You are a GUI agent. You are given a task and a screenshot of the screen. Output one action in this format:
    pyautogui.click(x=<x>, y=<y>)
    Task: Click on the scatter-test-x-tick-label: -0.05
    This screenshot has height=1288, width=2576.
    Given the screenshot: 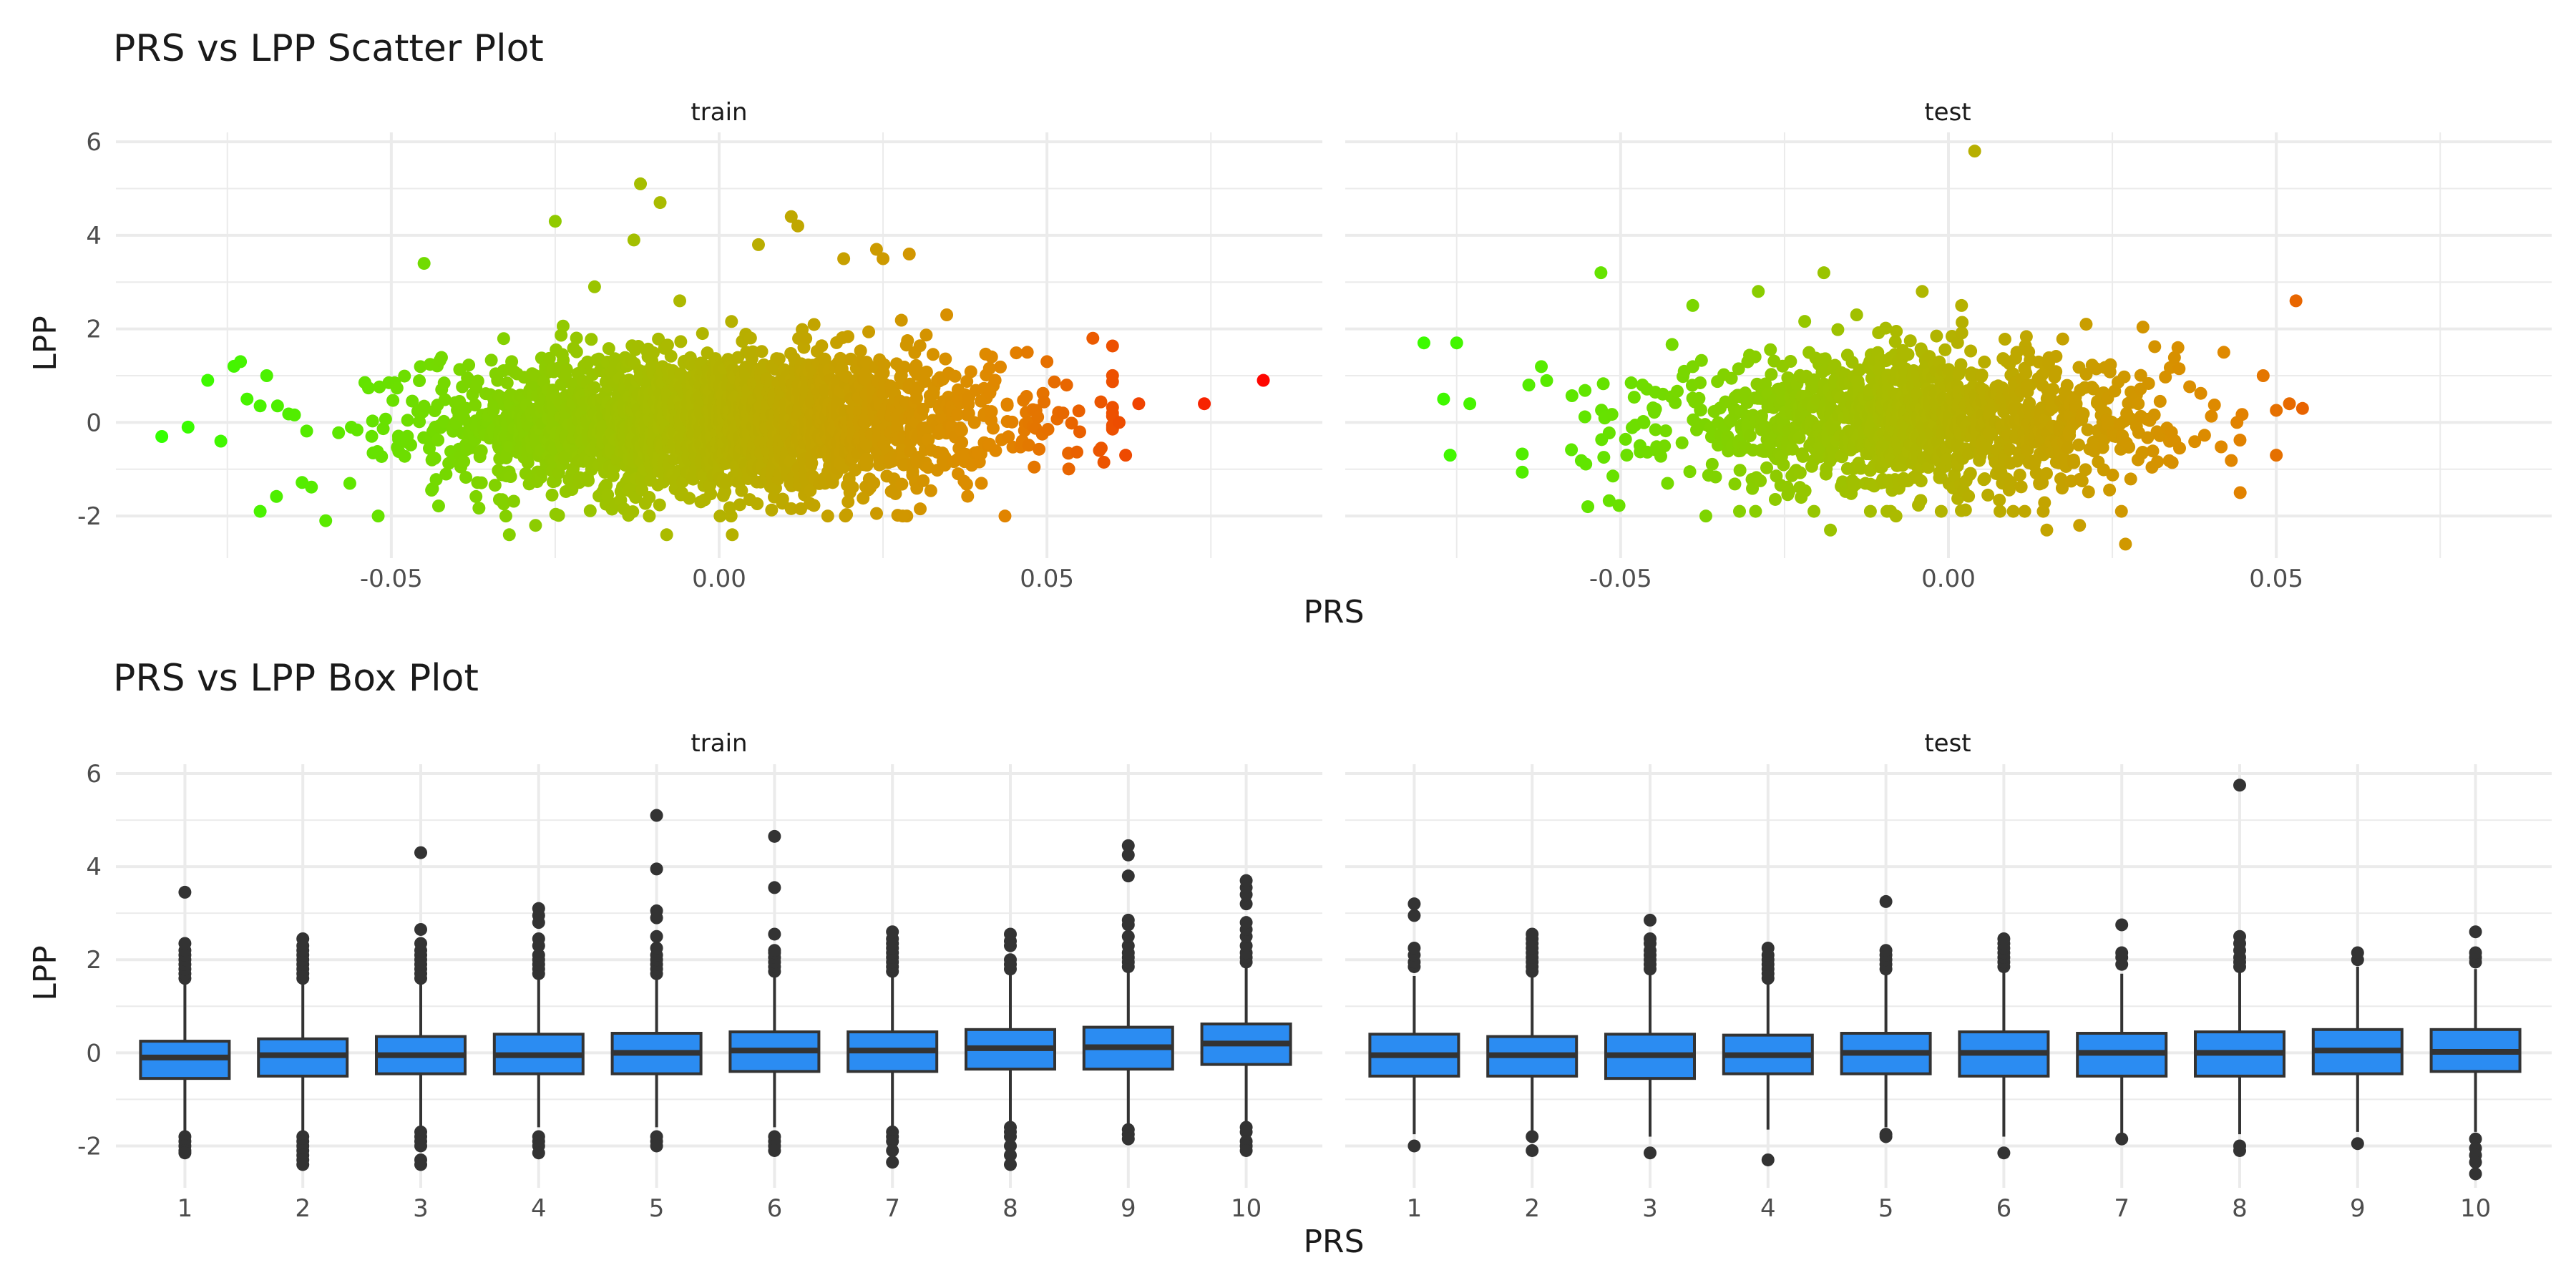 What is the action you would take?
    pyautogui.click(x=1620, y=579)
    